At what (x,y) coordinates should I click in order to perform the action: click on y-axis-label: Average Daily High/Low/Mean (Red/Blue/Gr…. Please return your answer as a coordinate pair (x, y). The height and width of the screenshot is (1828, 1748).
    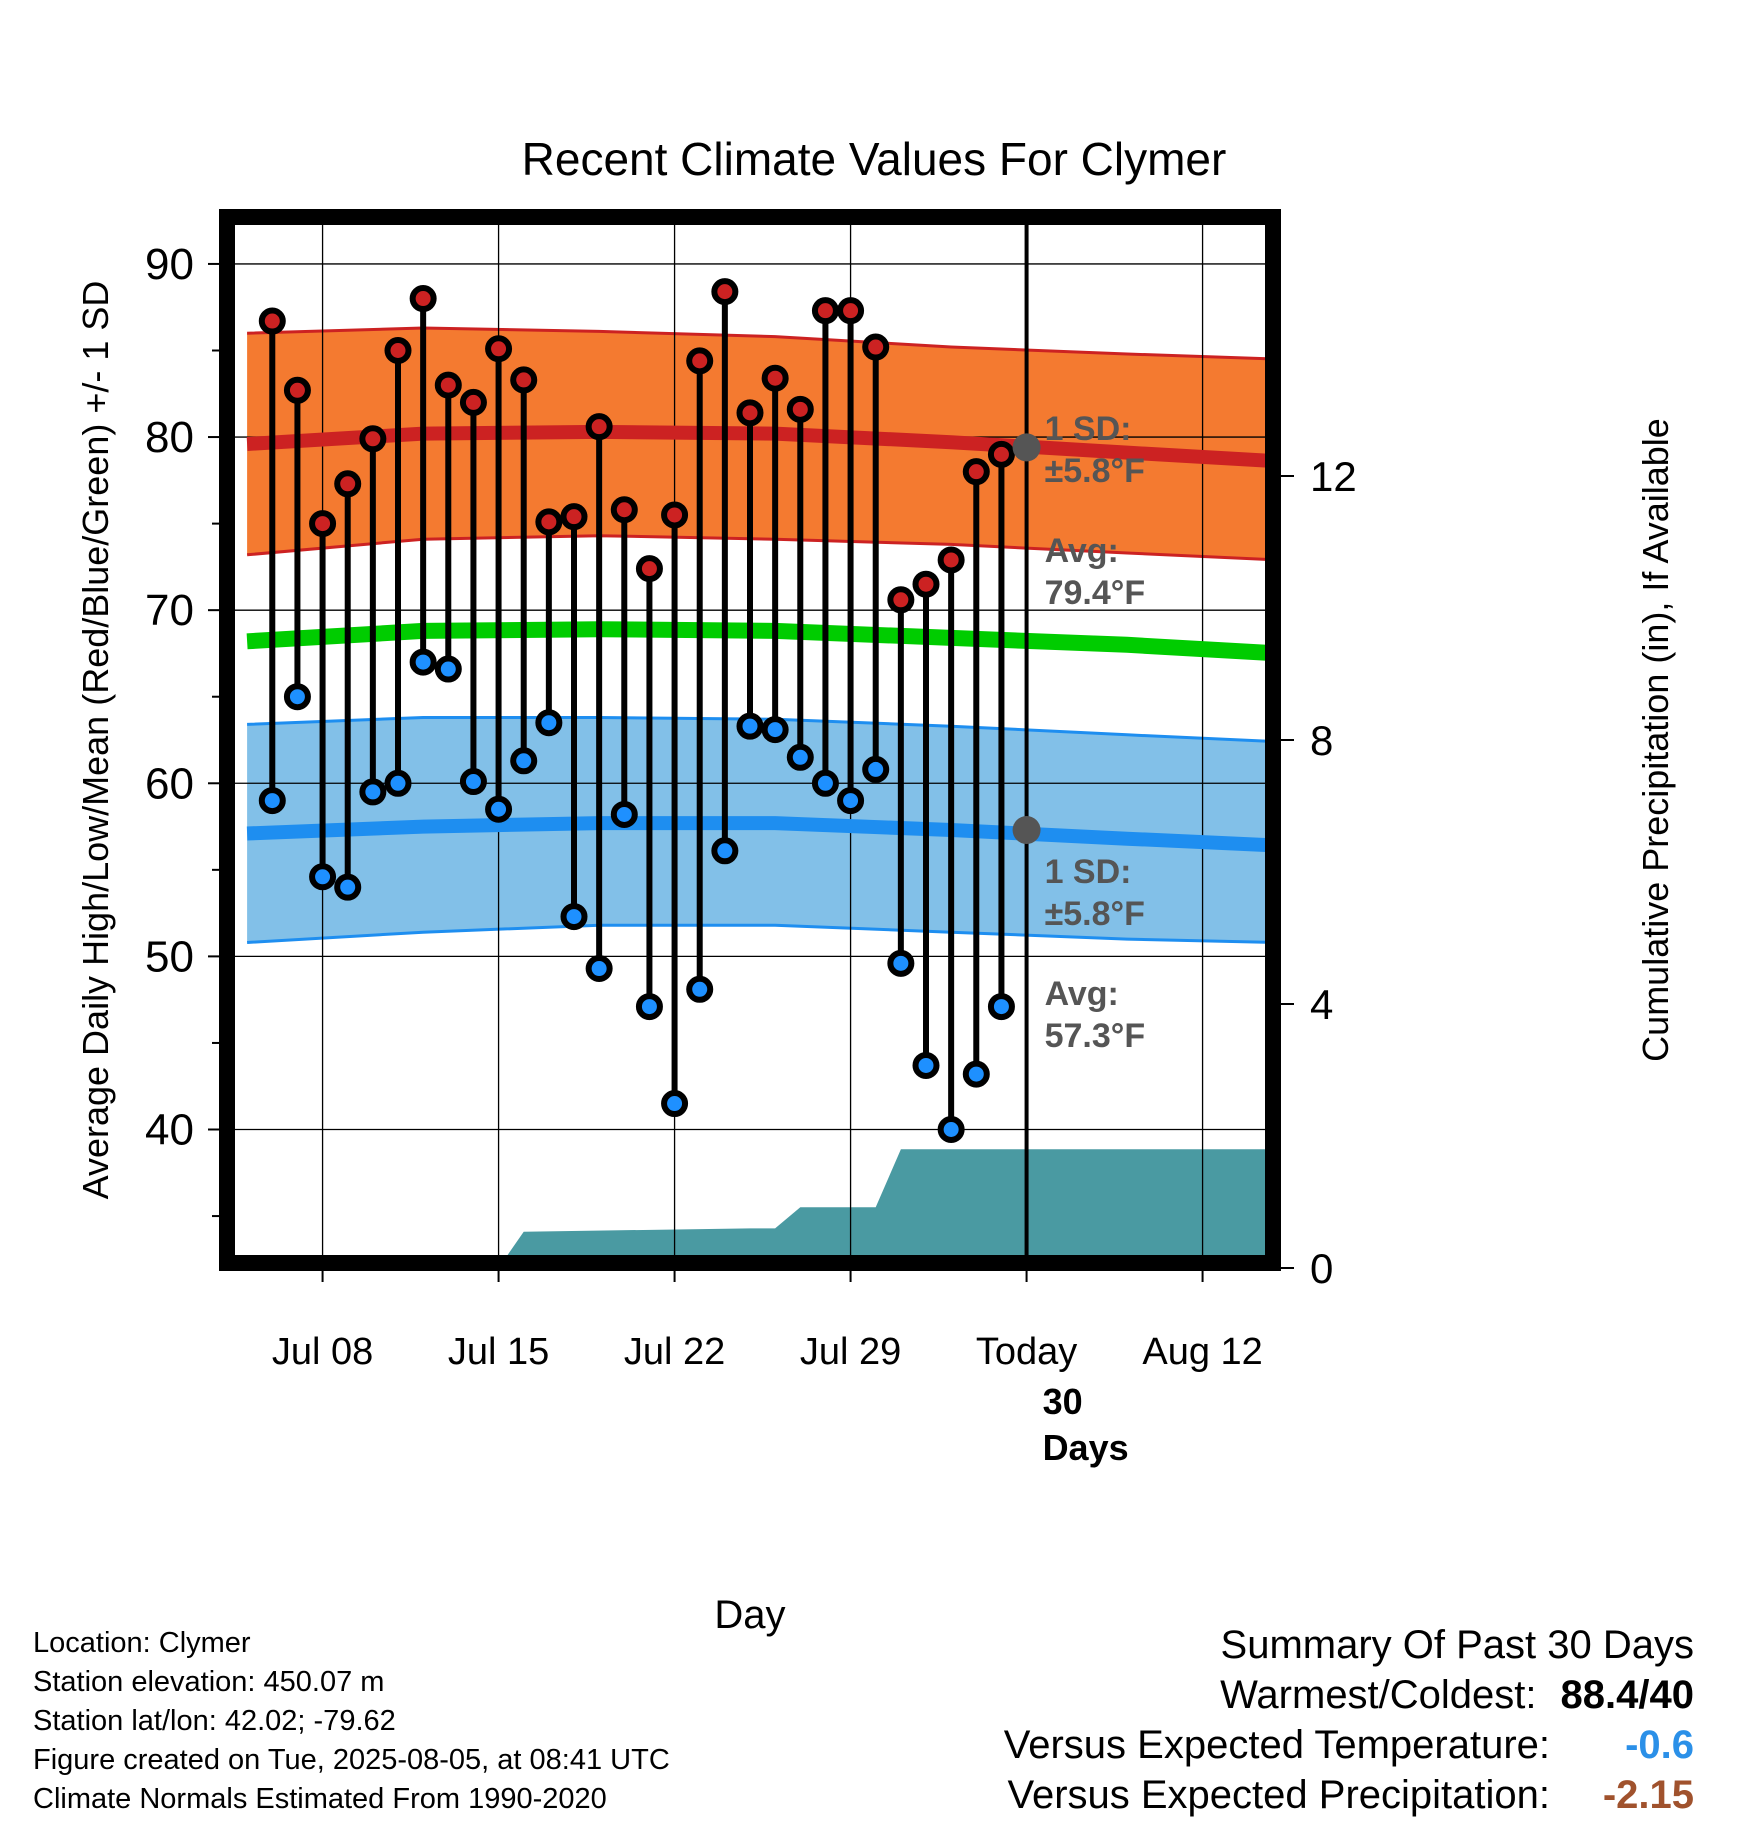
    Looking at the image, I should click on (95, 740).